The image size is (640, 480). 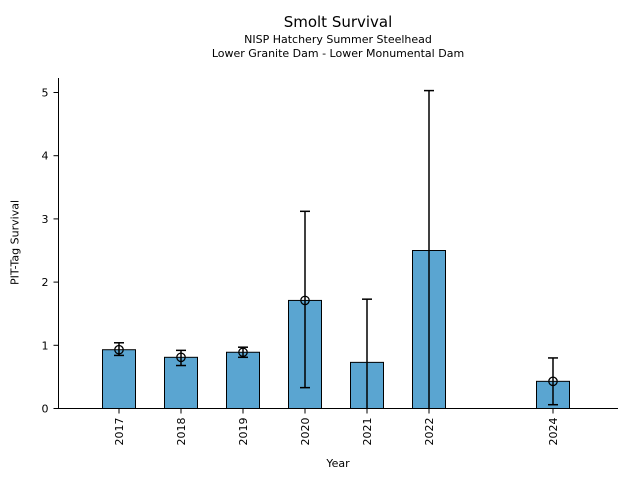 What do you see at coordinates (45, 282) in the screenshot?
I see `y-tick-label-2: 2` at bounding box center [45, 282].